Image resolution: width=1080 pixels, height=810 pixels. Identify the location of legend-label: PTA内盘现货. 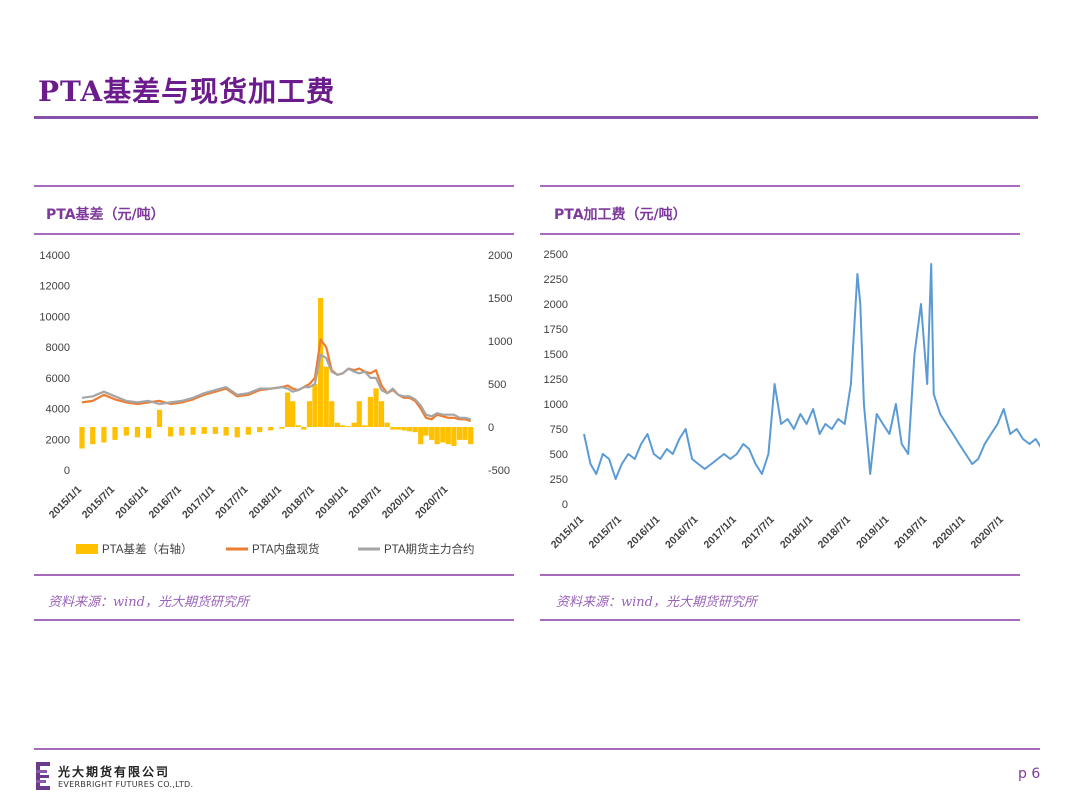
(286, 549).